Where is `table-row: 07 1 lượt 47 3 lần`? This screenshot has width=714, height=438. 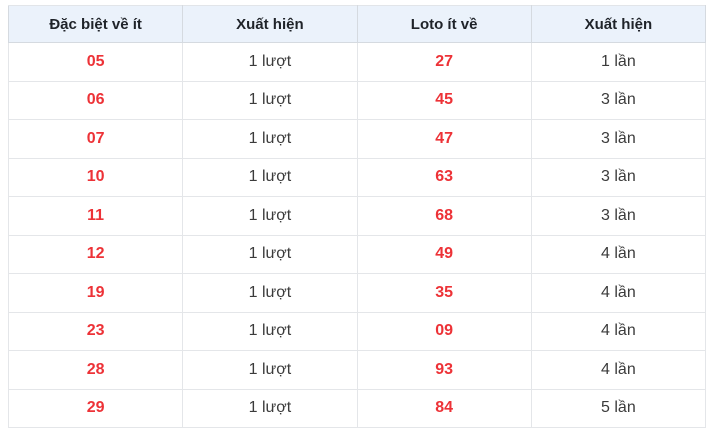 table-row: 07 1 lượt 47 3 lần is located at coordinates (357, 139).